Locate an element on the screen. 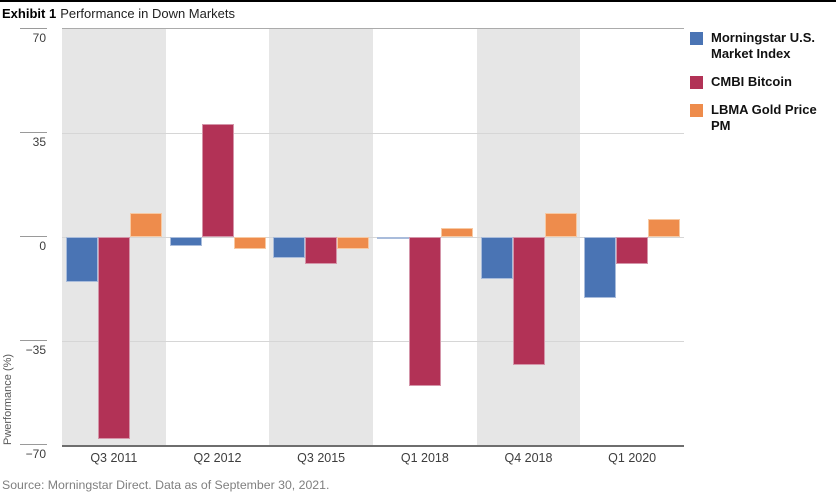 The height and width of the screenshot is (497, 836). bar-q2-2012-s1 is located at coordinates (217, 180).